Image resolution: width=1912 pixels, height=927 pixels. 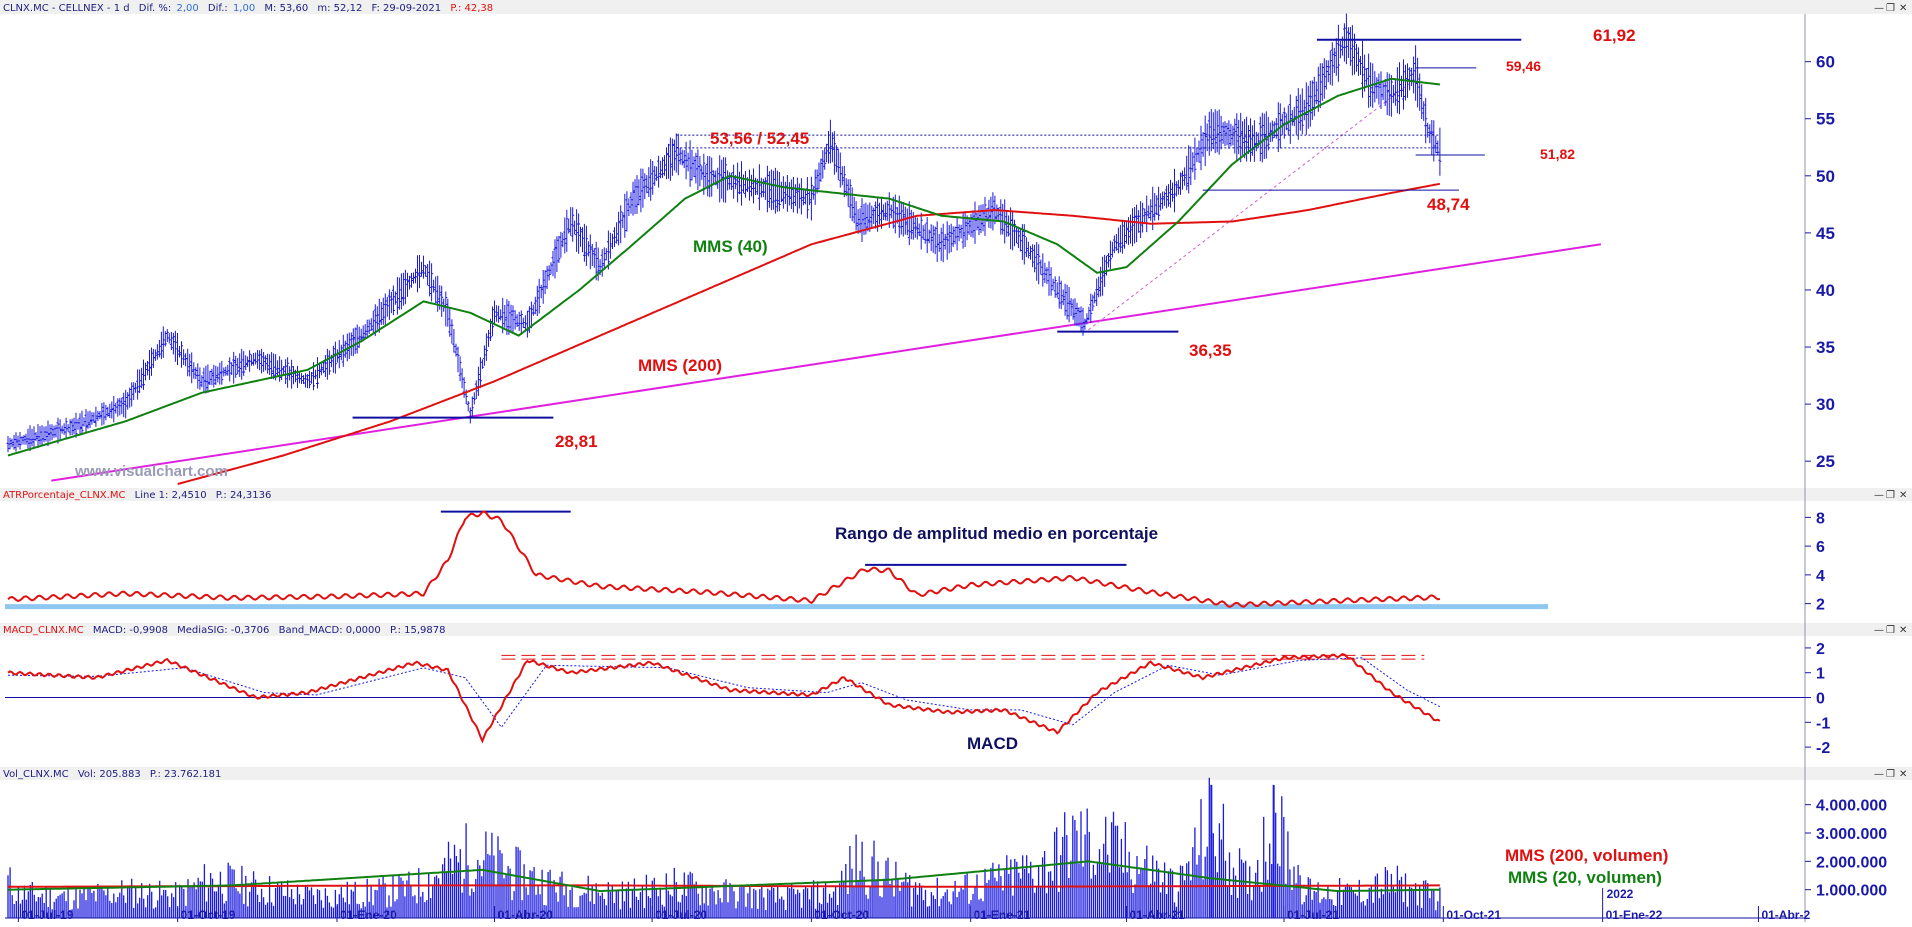 I want to click on level-label: 28,81, so click(x=576, y=441).